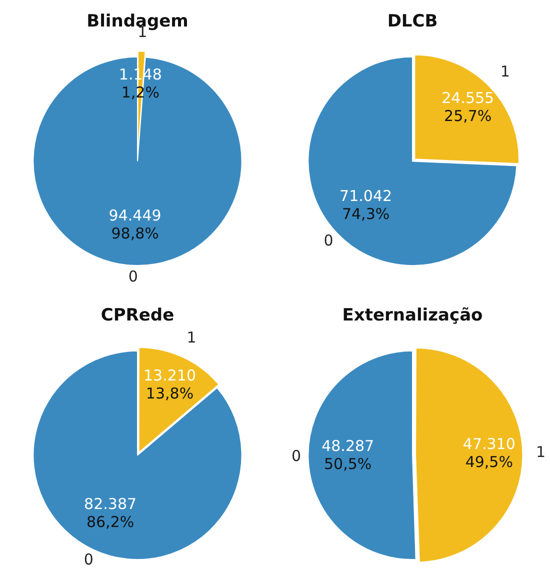 The image size is (550, 588). Describe the element at coordinates (348, 455) in the screenshot. I see `data-label: 48.287 50,5%` at that location.